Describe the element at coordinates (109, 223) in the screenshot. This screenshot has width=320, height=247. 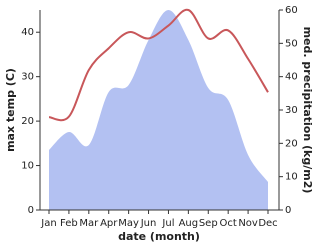
I see `x-tick-label: Apr` at that location.